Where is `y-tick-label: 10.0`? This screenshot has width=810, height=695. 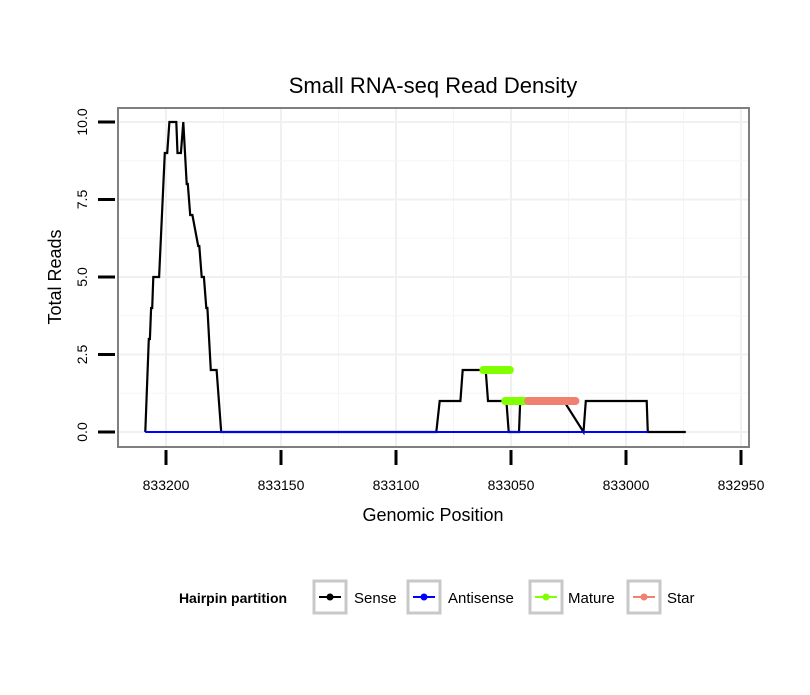 y-tick-label: 10.0 is located at coordinates (82, 121).